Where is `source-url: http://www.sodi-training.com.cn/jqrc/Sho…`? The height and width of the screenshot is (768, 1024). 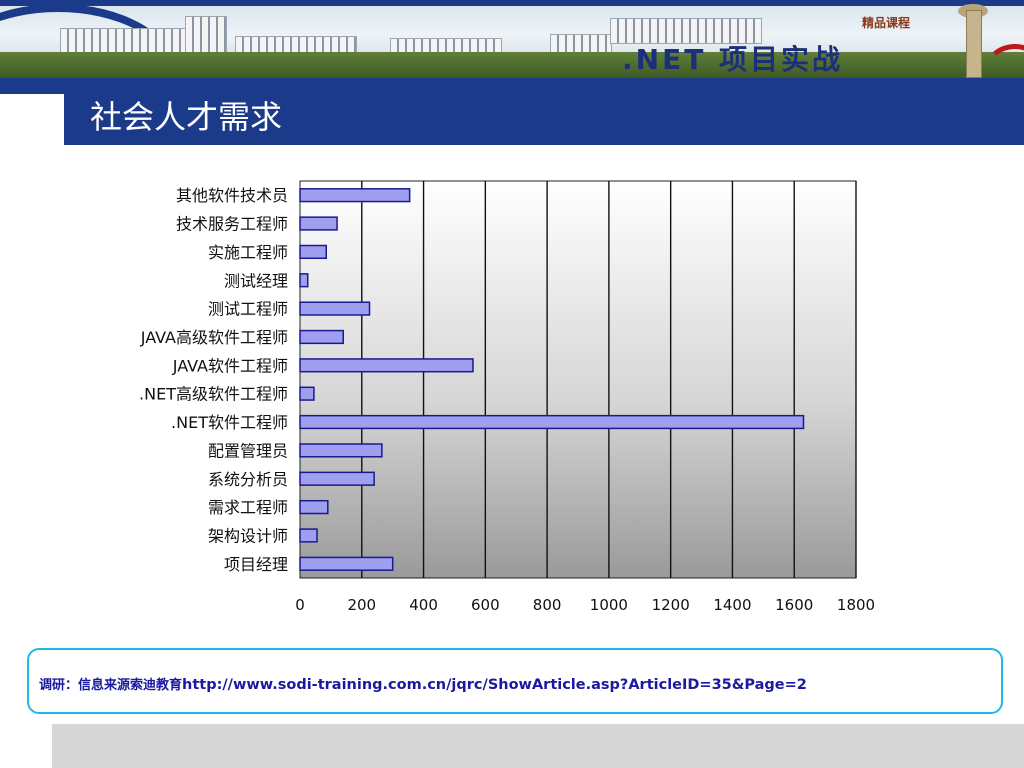
source-url: http://www.sodi-training.com.cn/jqrc/Sho… is located at coordinates (494, 685).